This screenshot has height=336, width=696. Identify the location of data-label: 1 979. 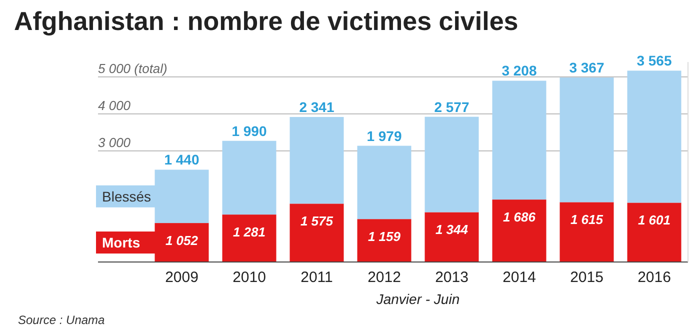
(384, 136).